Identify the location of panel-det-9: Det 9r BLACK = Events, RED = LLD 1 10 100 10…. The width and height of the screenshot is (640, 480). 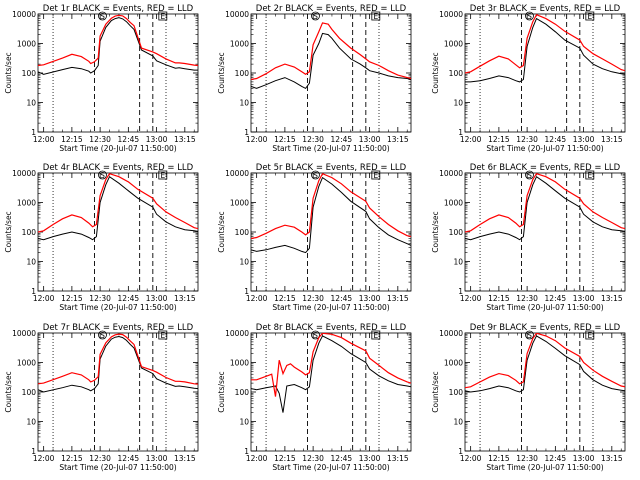
(528, 397).